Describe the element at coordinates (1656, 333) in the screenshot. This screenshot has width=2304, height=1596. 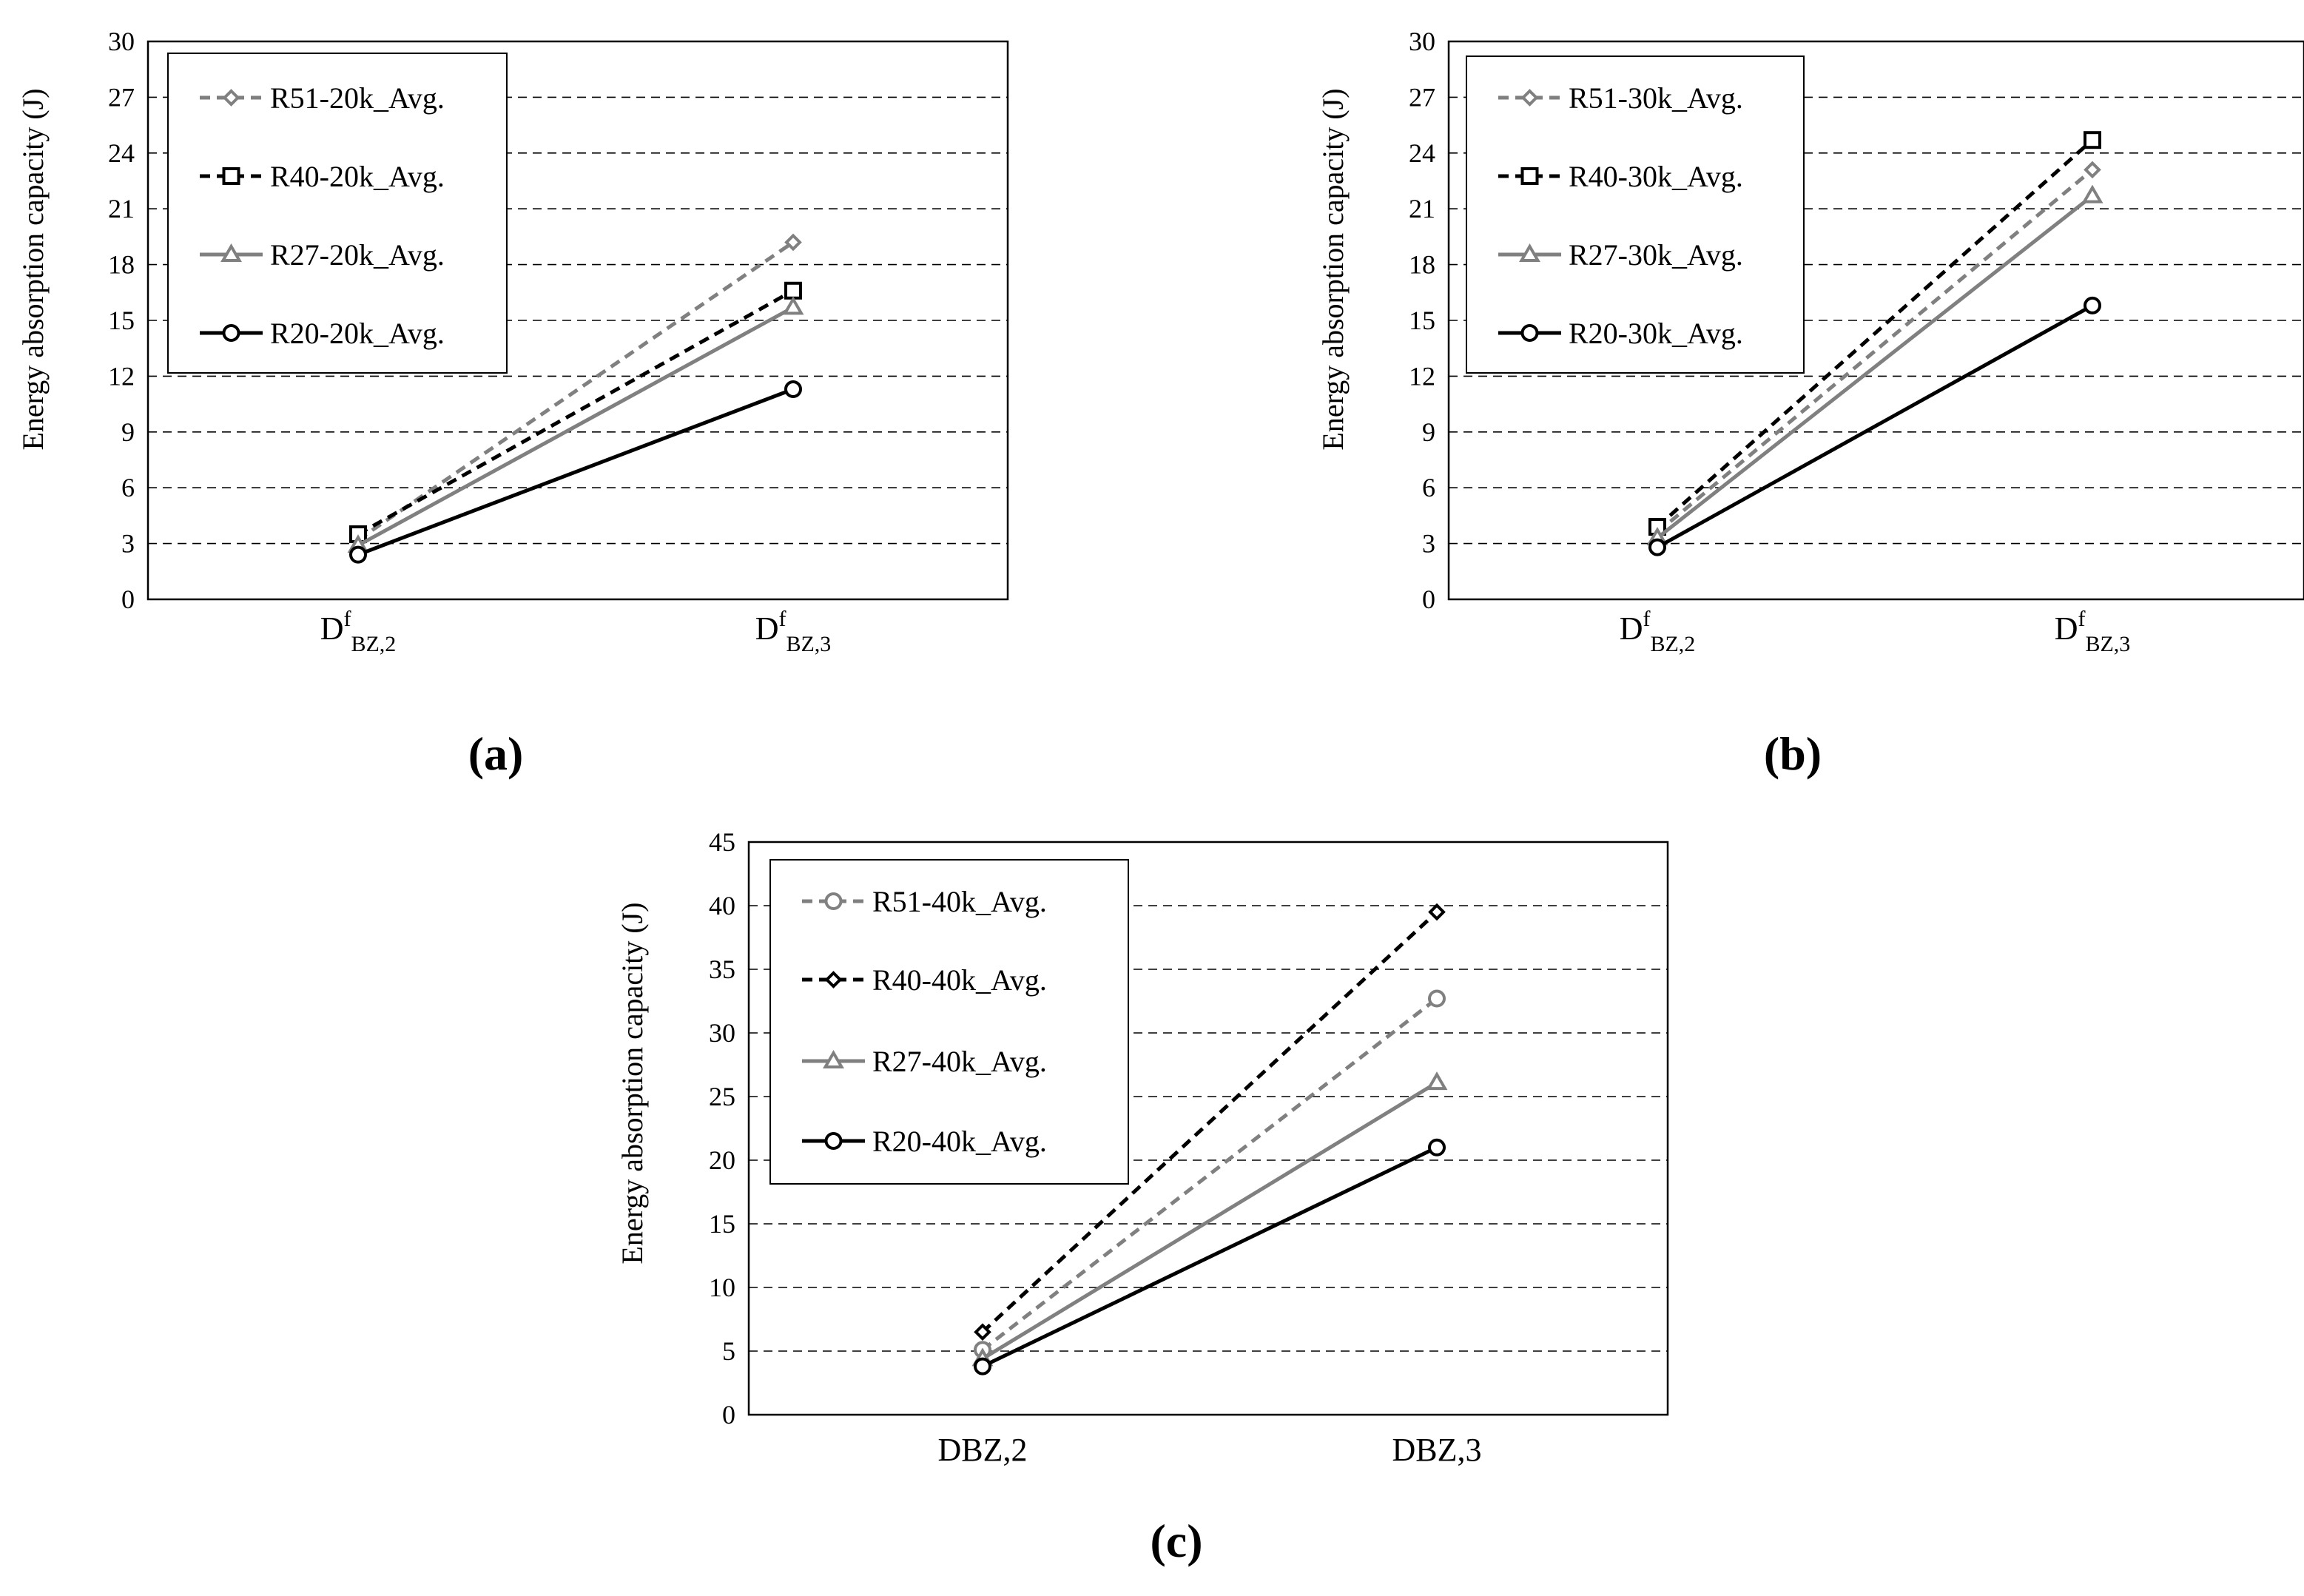
I see `legend-label: R20-30k_Avg.` at that location.